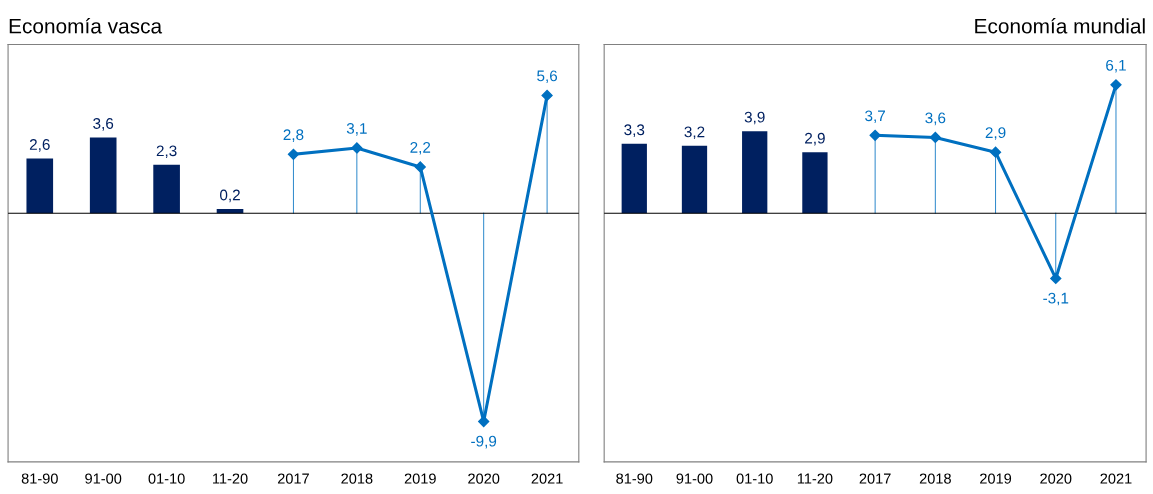 This screenshot has width=1153, height=494. Describe the element at coordinates (230, 196) in the screenshot. I see `data-label: 0,2` at that location.